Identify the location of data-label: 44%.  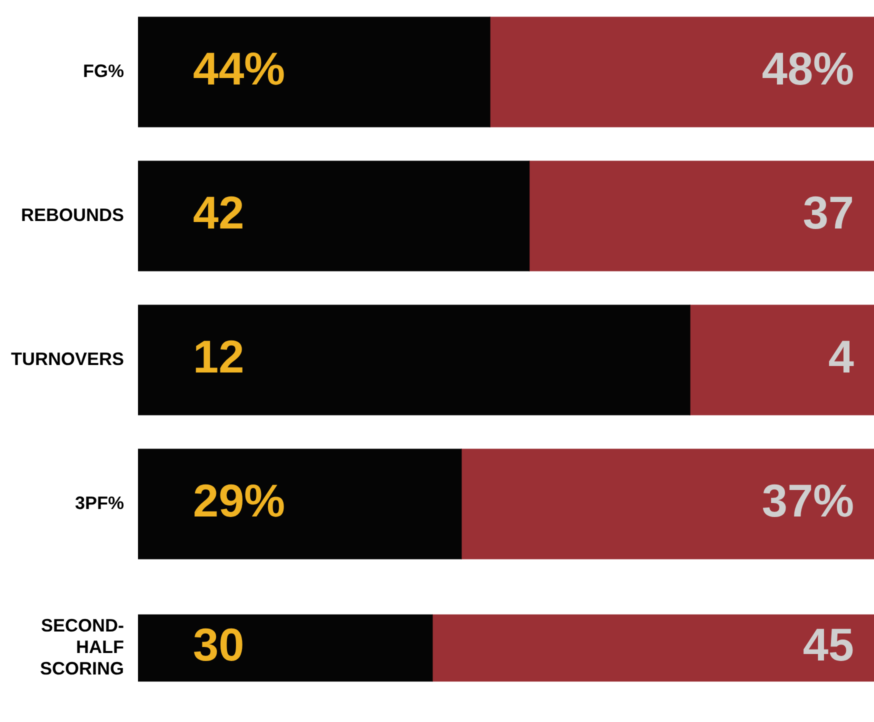
(239, 68).